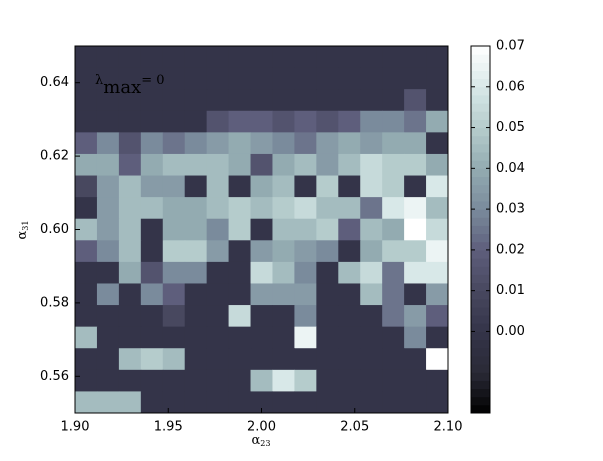  Describe the element at coordinates (22, 235) in the screenshot. I see `y-axis-label-symbol: α` at that location.